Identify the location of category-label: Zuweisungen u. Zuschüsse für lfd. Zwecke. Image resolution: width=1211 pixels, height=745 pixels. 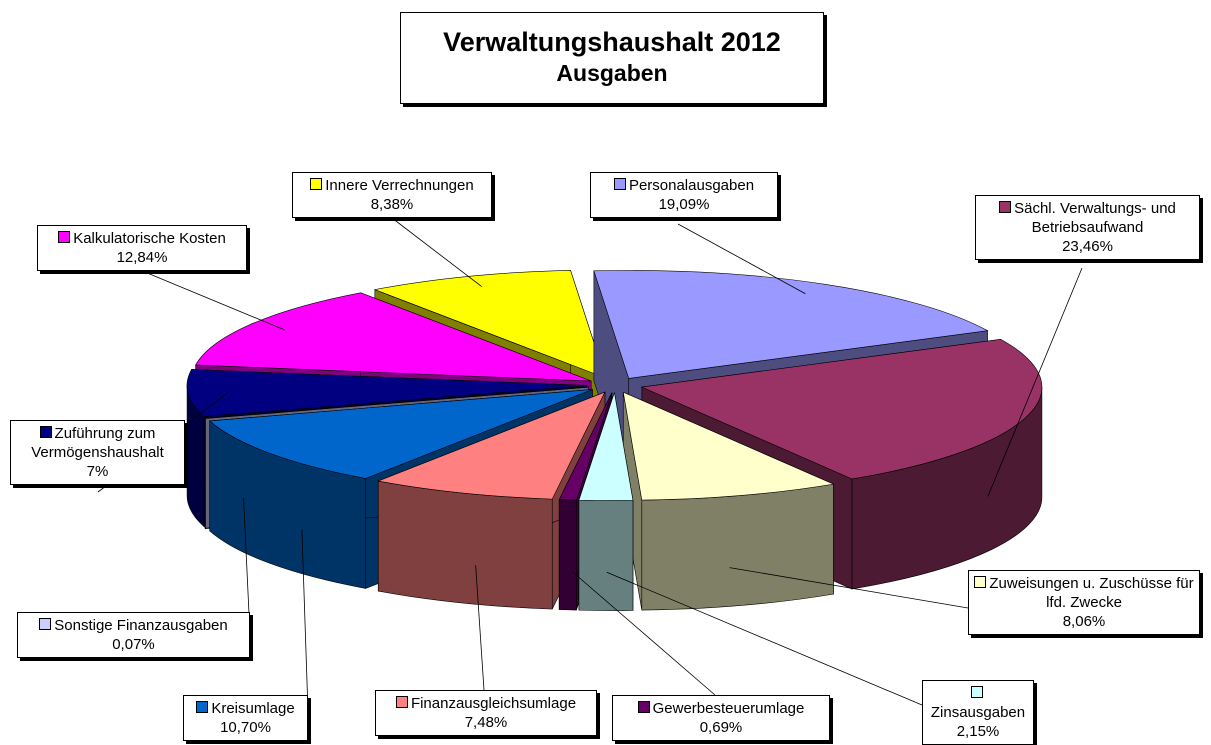
(1091, 593).